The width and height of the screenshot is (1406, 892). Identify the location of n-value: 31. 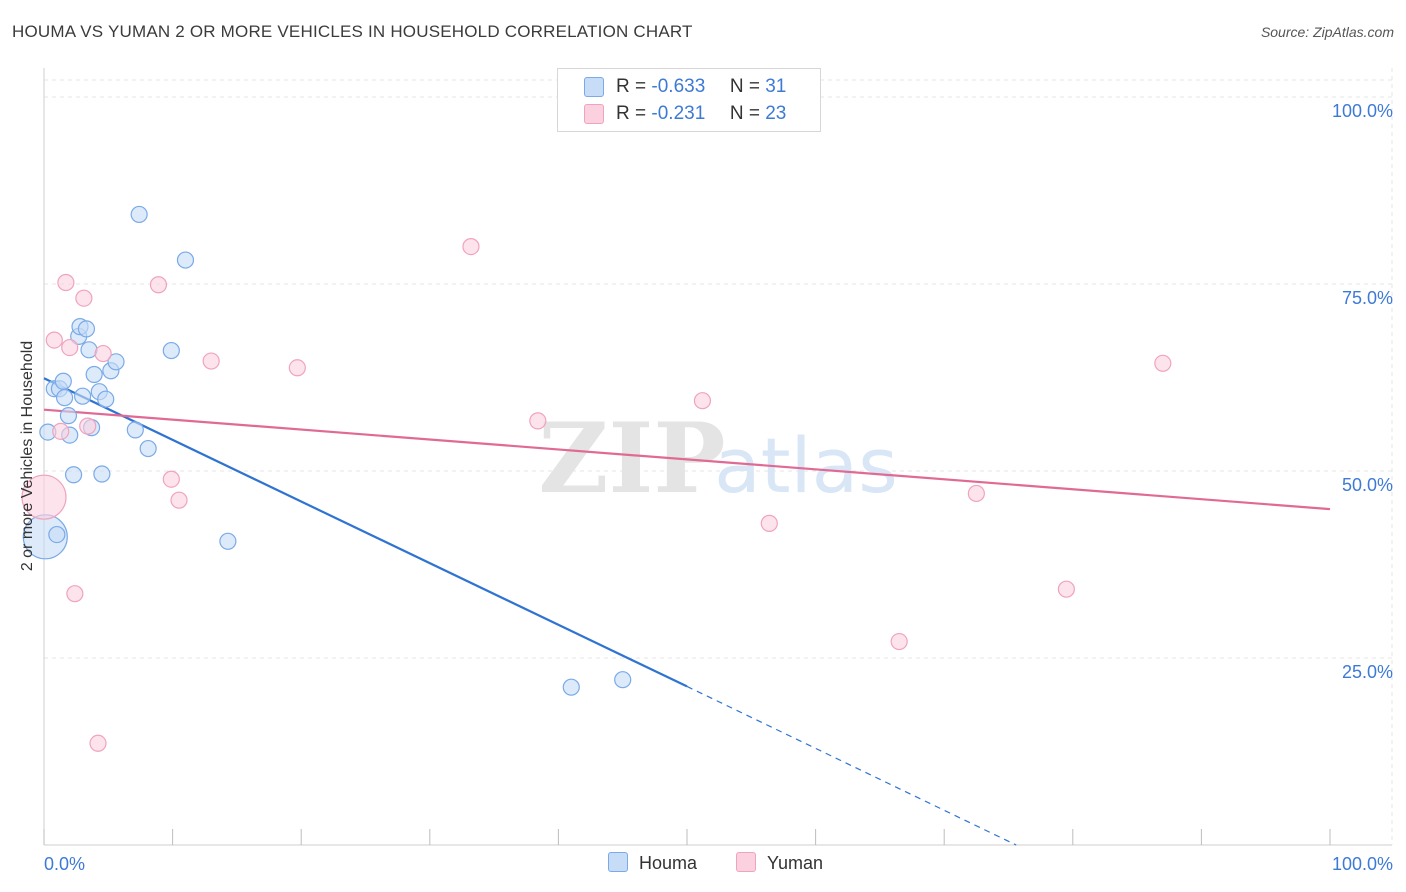
(776, 86).